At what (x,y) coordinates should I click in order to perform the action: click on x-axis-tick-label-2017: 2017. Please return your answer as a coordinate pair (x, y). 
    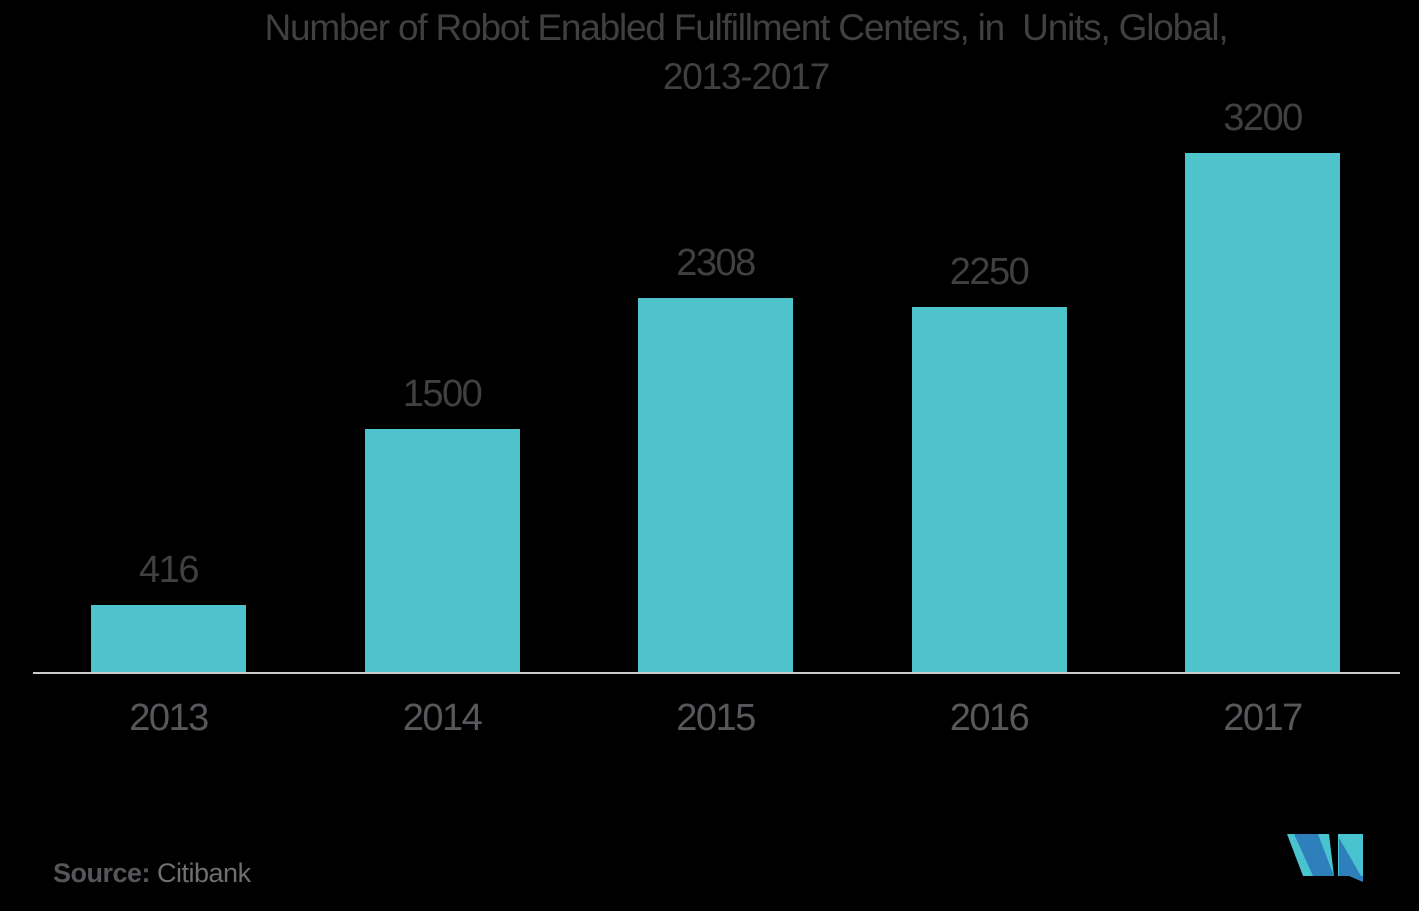
    Looking at the image, I should click on (1263, 718).